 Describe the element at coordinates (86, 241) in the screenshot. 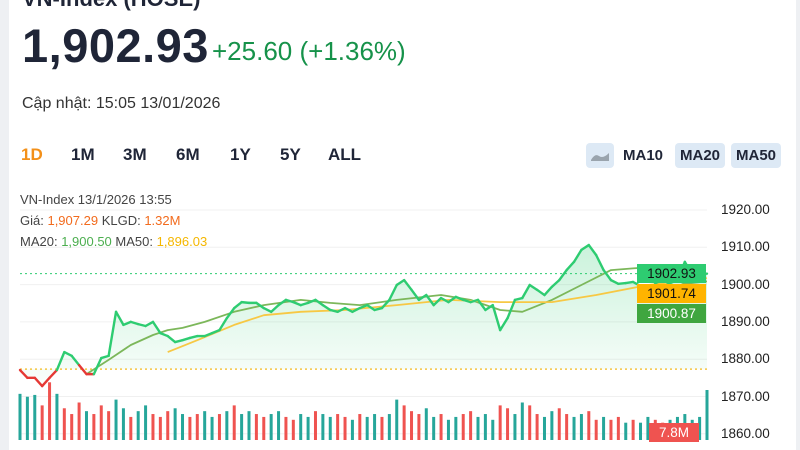

I see `tooltip-ma20-value: 1,900.50` at that location.